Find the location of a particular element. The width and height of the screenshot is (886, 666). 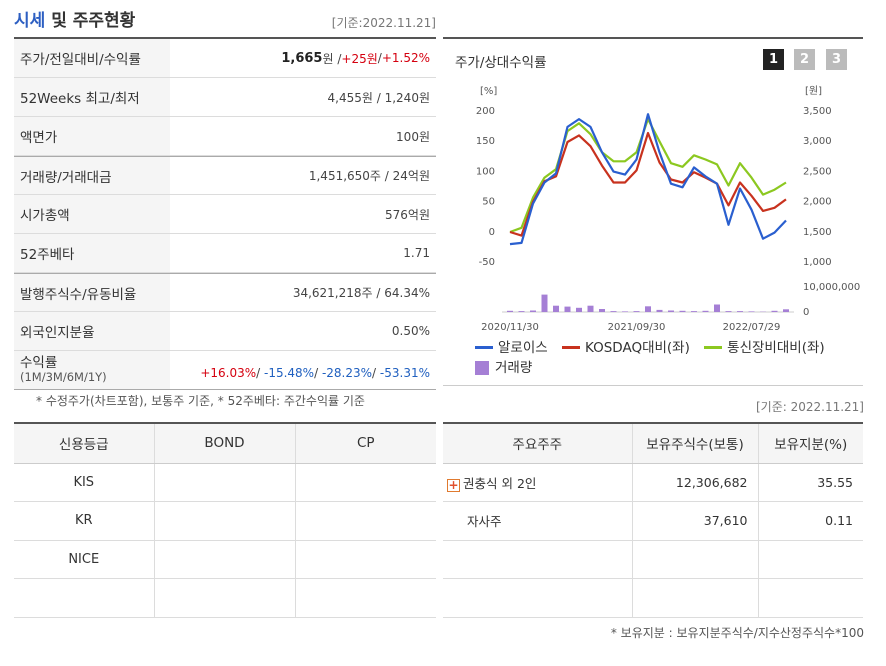

table-row: KR is located at coordinates (225, 521).